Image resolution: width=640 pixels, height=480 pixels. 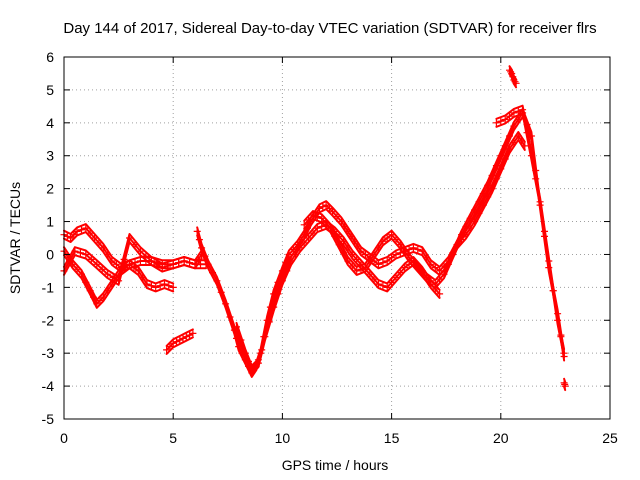 I want to click on y-axis-label: SDTVAR / TECUs, so click(x=15, y=238).